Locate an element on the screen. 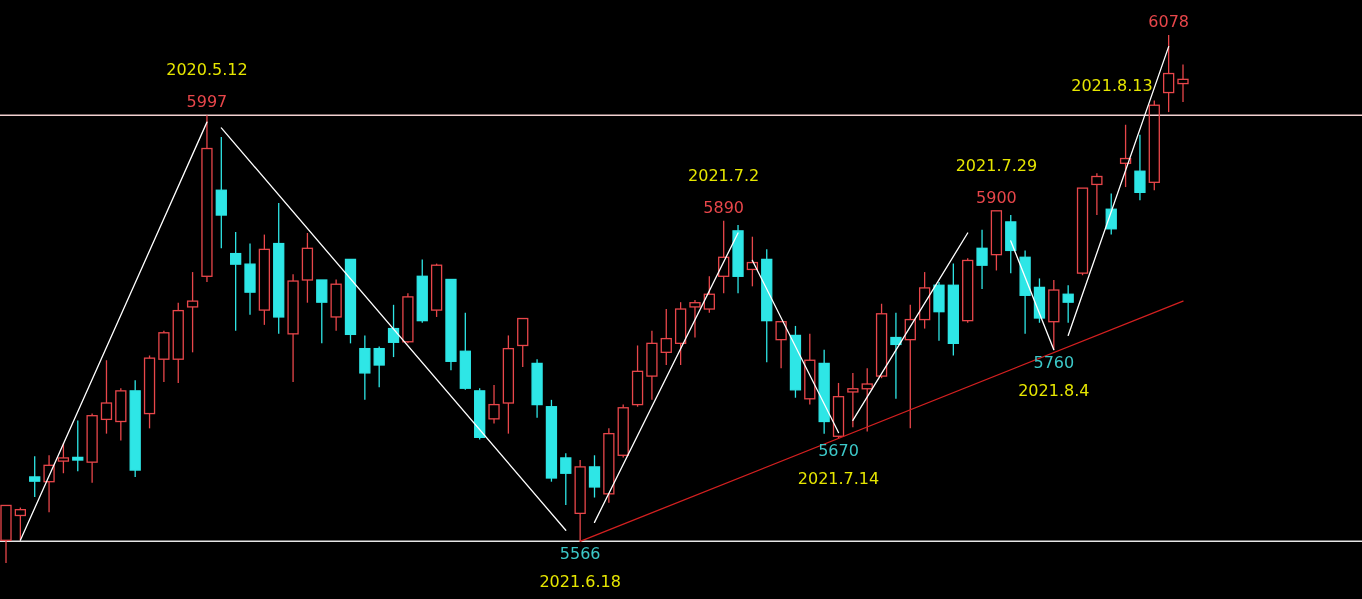  annotation: 2021.8.13 is located at coordinates (1112, 85).